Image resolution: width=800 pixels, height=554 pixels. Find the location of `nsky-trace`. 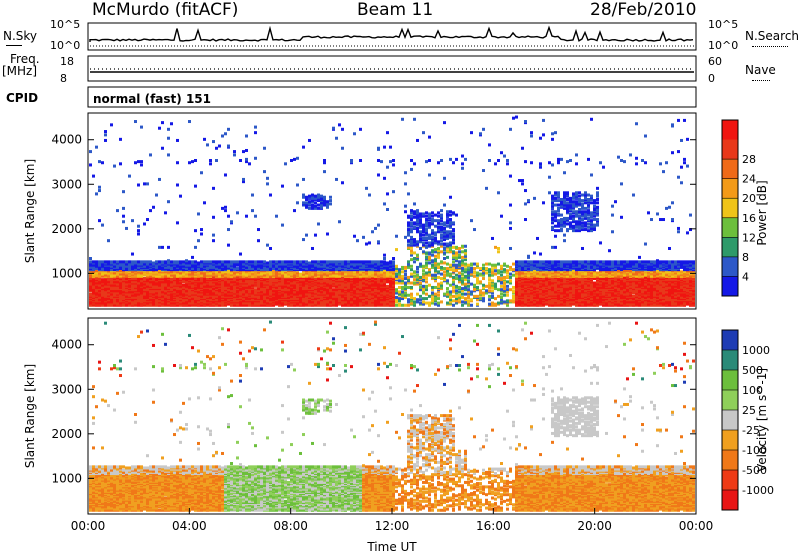

nsky-trace is located at coordinates (391, 33).